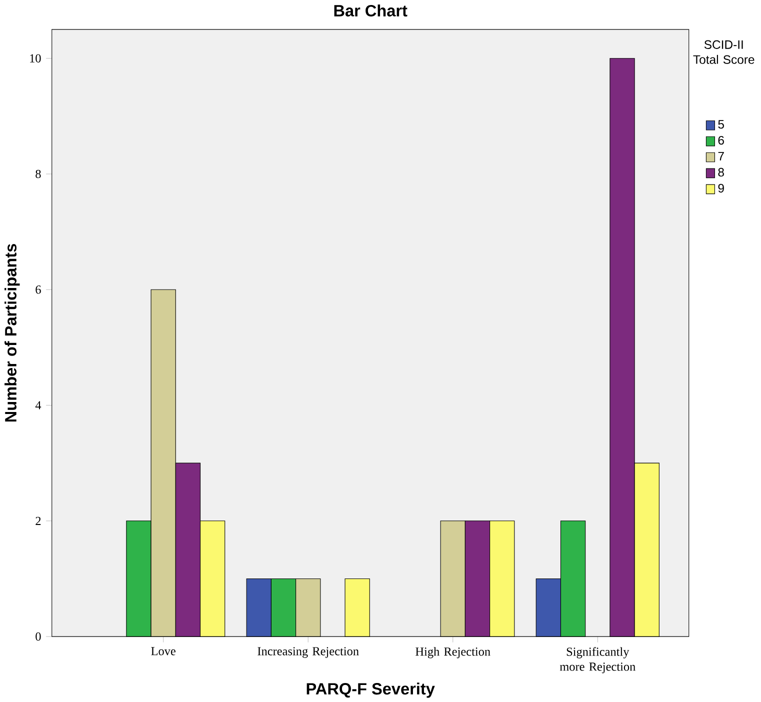 The height and width of the screenshot is (702, 761). What do you see at coordinates (308, 652) in the screenshot?
I see `x-tick-label: Increasing Rejection` at bounding box center [308, 652].